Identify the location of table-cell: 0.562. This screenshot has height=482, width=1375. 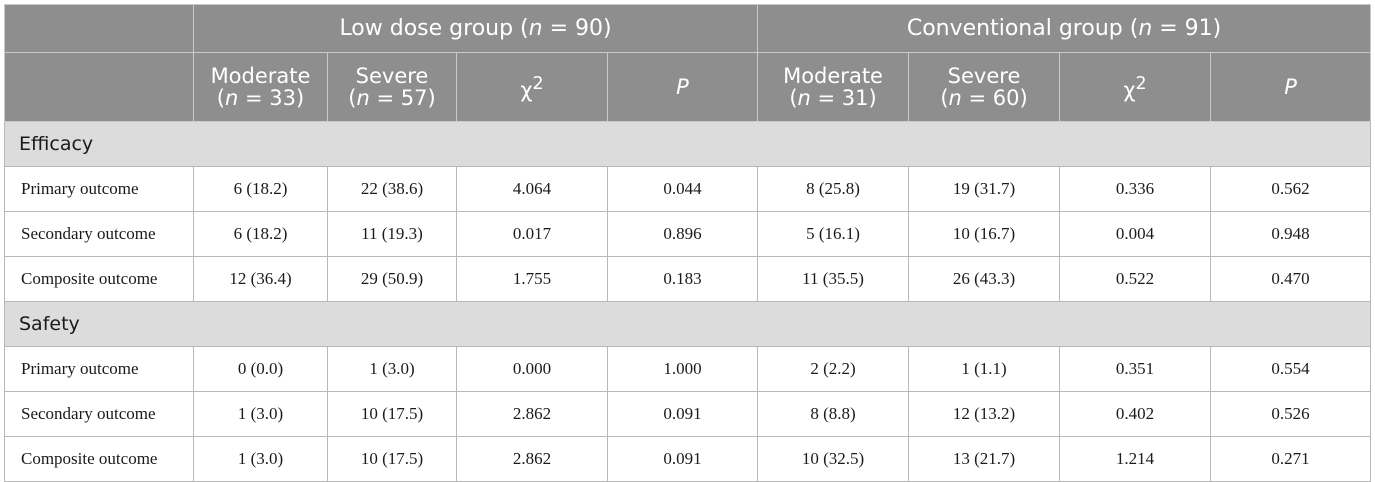
(1291, 189).